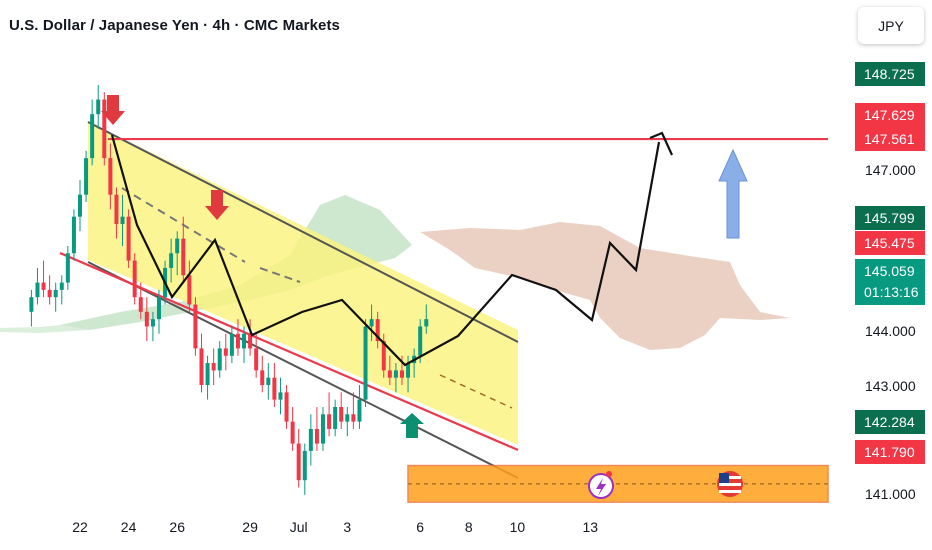 Image resolution: width=932 pixels, height=550 pixels. Describe the element at coordinates (618, 483) in the screenshot. I see `support-zone` at that location.